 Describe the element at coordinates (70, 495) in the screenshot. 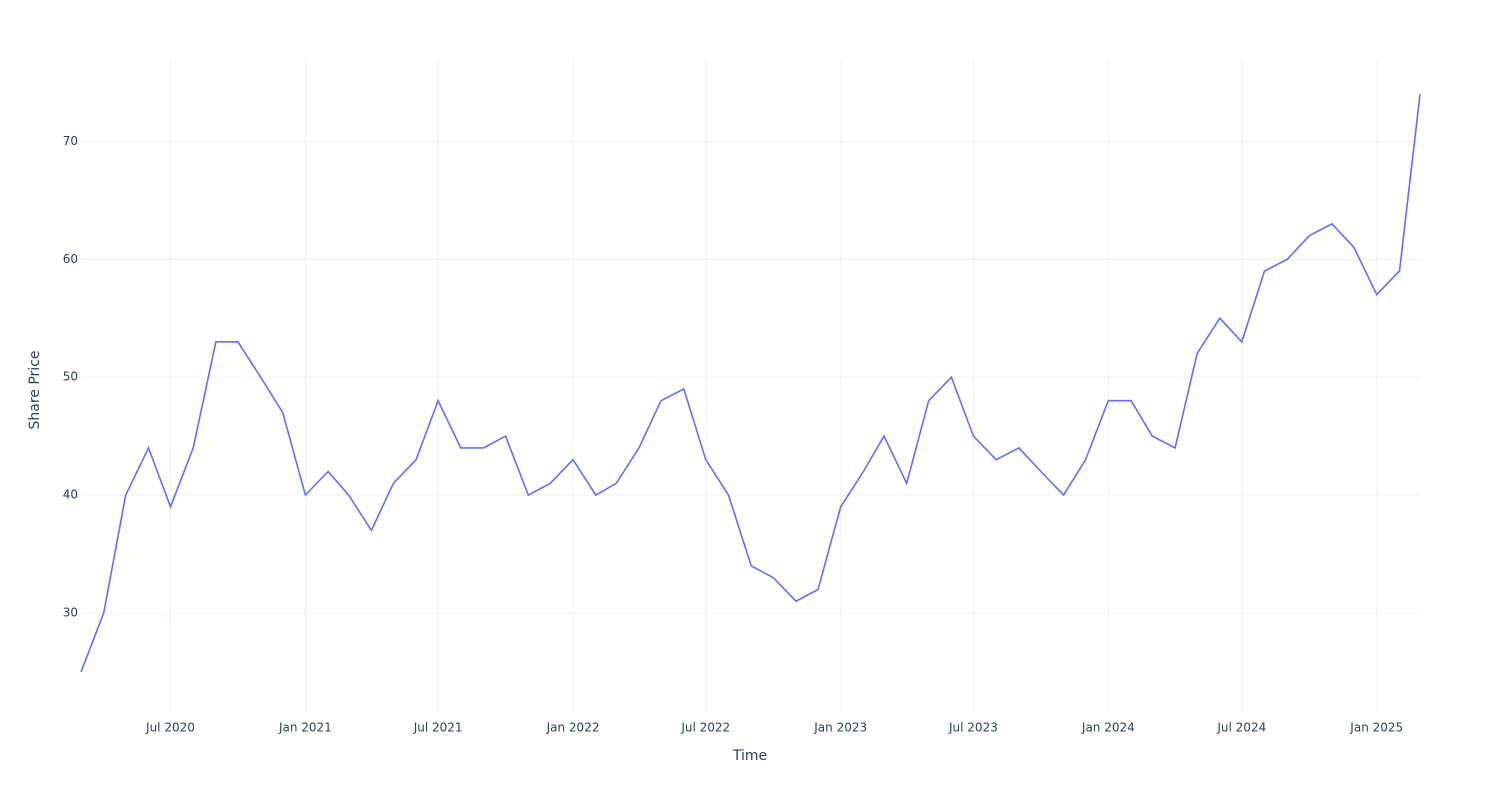

I see `y-tick-label: 40` at that location.